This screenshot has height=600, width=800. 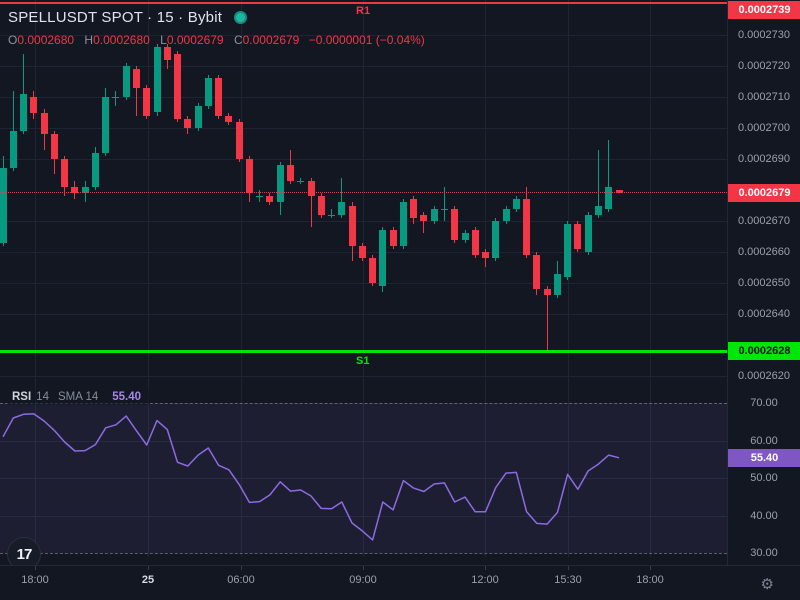 I want to click on tradingview-logo-glyph: 17, so click(x=24, y=554).